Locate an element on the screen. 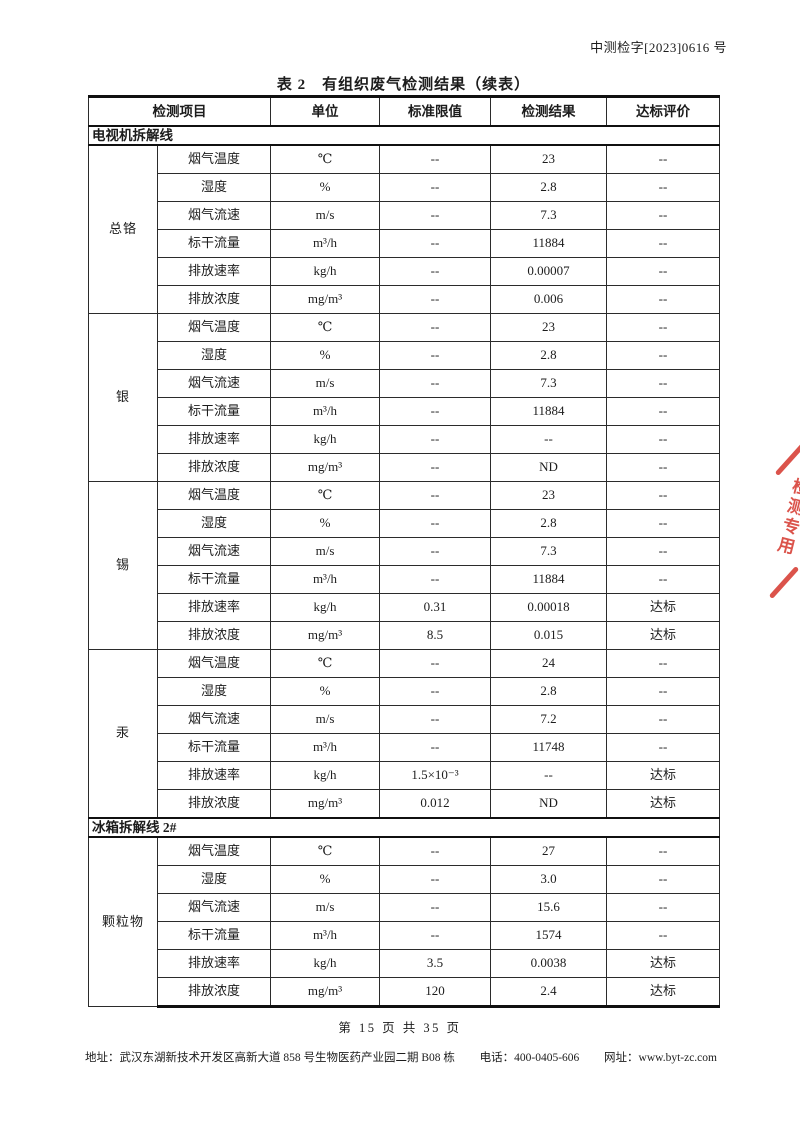 This screenshot has width=800, height=1131. table-row: 排放速率 kg/h -- 0.00007 -- is located at coordinates (404, 271).